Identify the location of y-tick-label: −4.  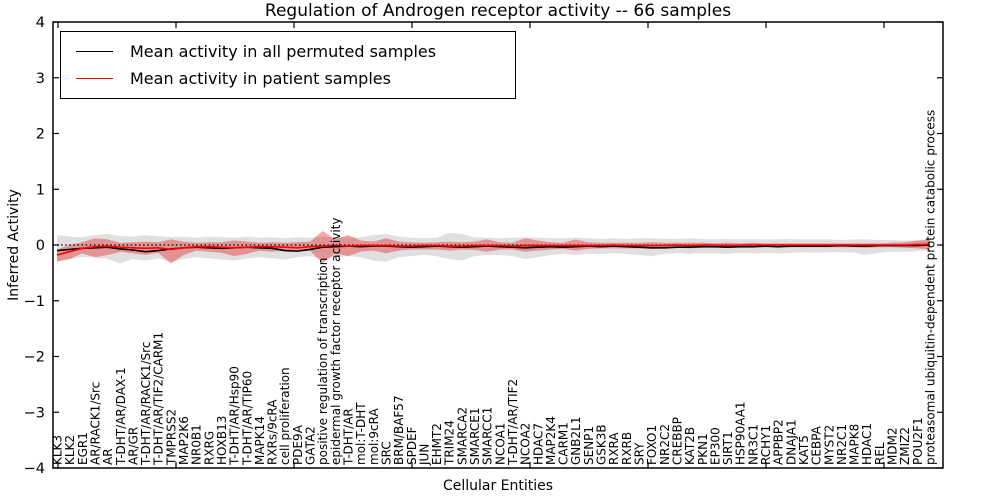
(34, 469).